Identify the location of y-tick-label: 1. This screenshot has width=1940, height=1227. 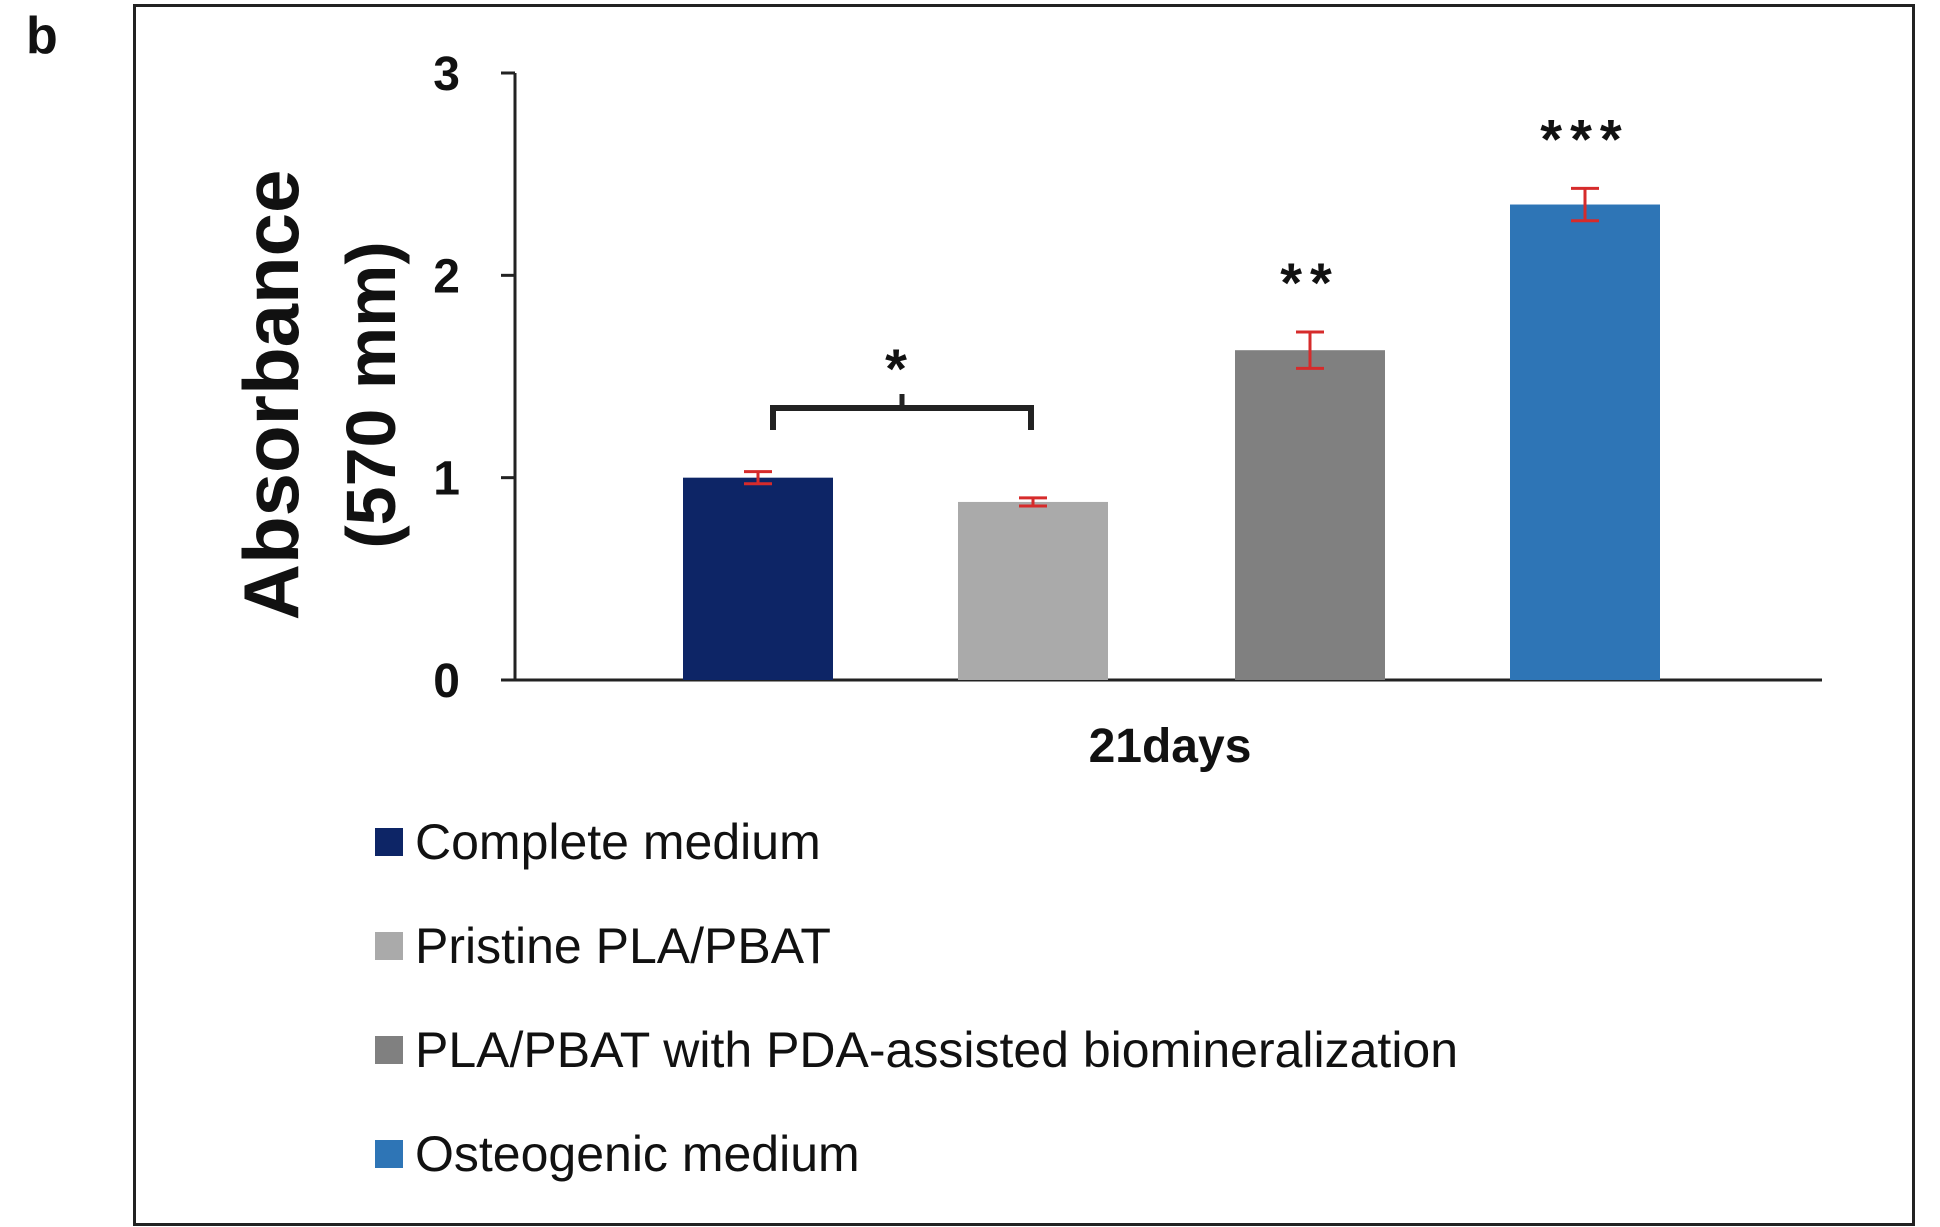
(446, 479).